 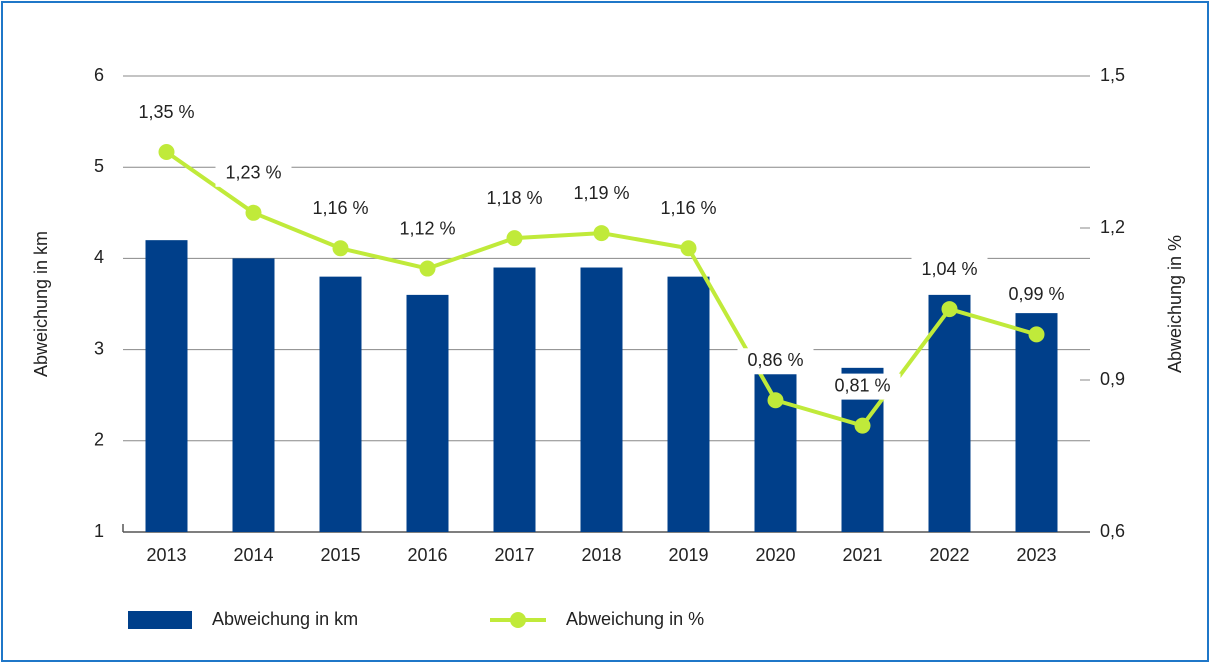 I want to click on data-label: 1,23 %, so click(x=253, y=173).